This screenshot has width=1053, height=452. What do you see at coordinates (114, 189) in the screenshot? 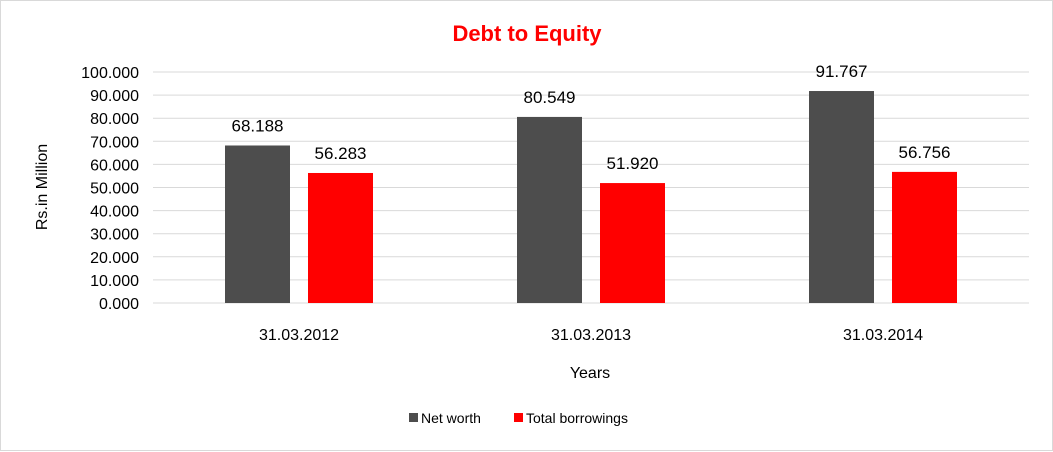
I see `y-tick-label: 50.000` at bounding box center [114, 189].